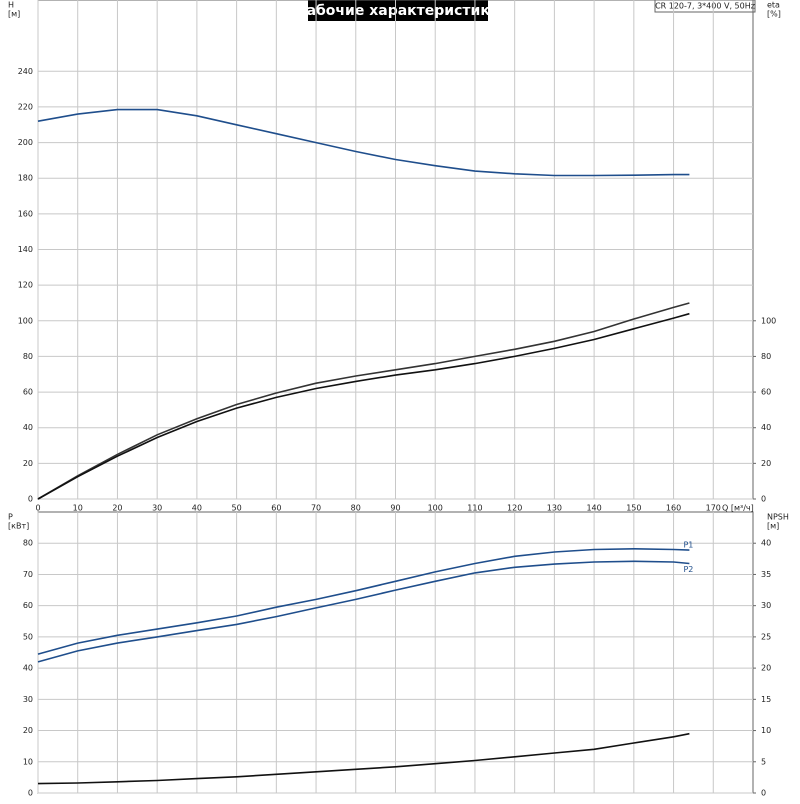  I want to click on curve-label: P2, so click(688, 569).